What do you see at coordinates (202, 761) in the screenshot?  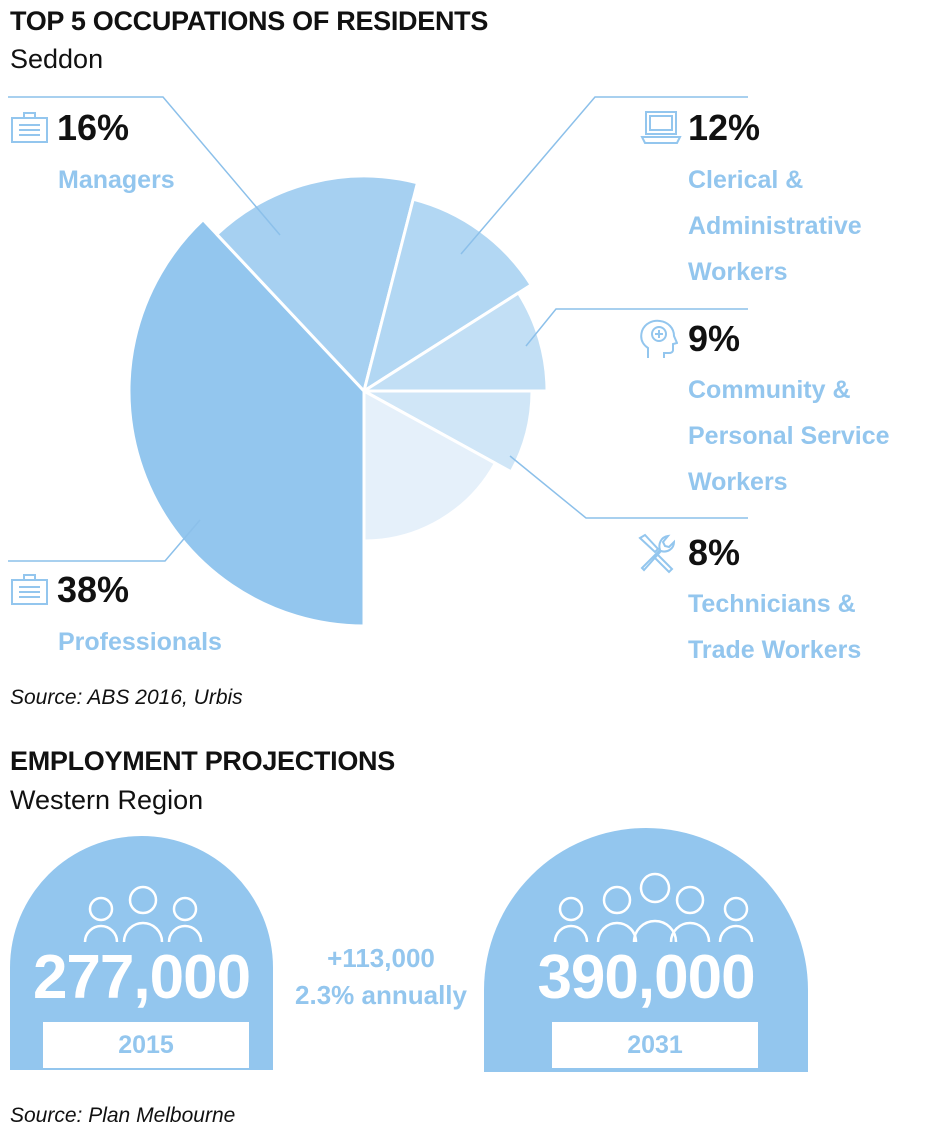 I see `projections-title: EMPLOYMENT PROJECTIONS` at bounding box center [202, 761].